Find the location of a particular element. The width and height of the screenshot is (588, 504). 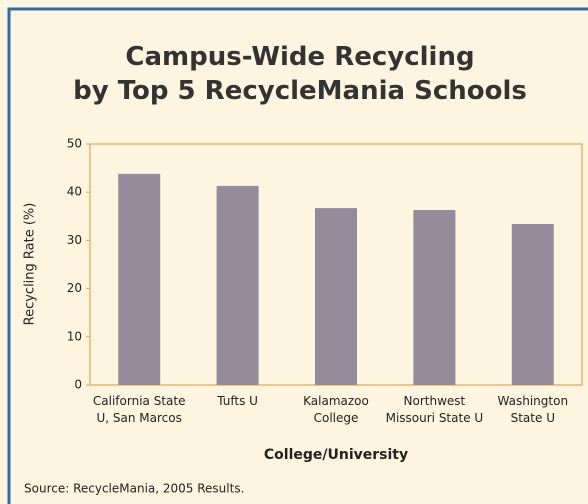

y-tick-label: 40 is located at coordinates (74, 192).